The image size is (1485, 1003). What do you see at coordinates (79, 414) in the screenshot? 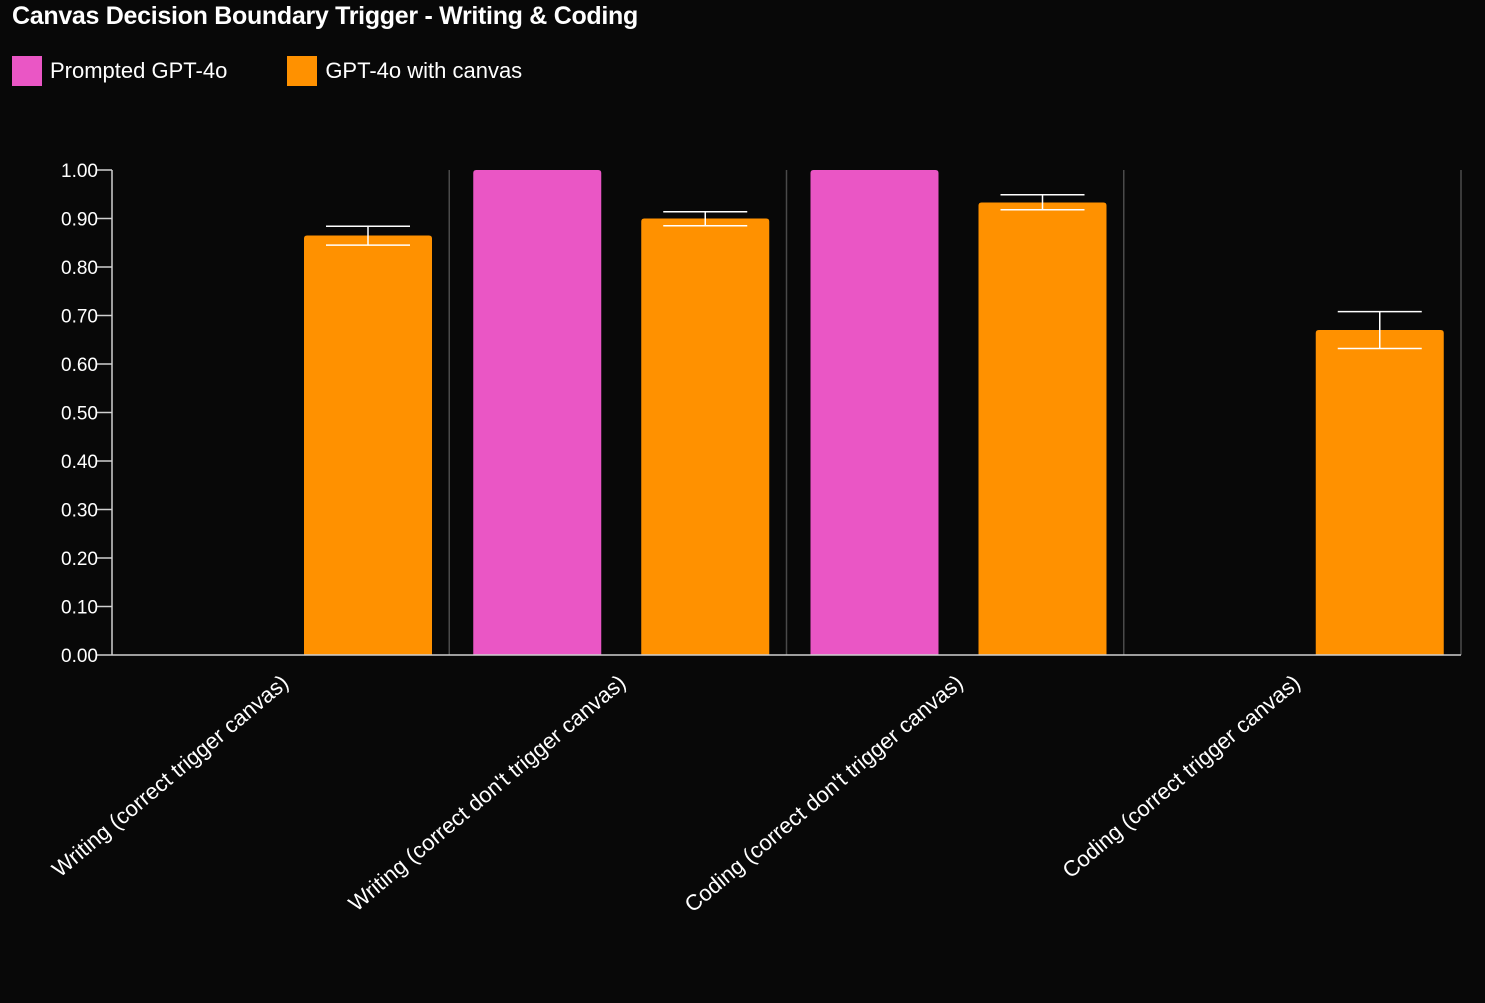
I see `y-tick-label: 0.50` at bounding box center [79, 414].